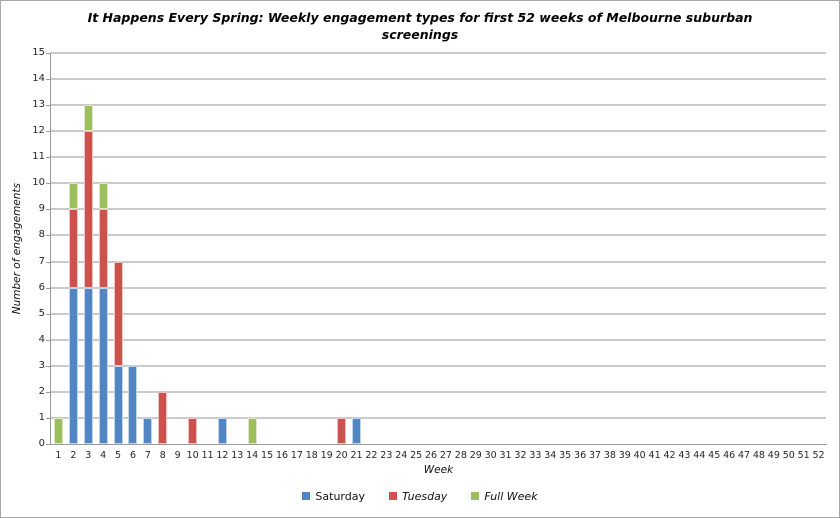 The height and width of the screenshot is (518, 840). Describe the element at coordinates (132, 455) in the screenshot. I see `x-axis-tick-label: 6` at that location.